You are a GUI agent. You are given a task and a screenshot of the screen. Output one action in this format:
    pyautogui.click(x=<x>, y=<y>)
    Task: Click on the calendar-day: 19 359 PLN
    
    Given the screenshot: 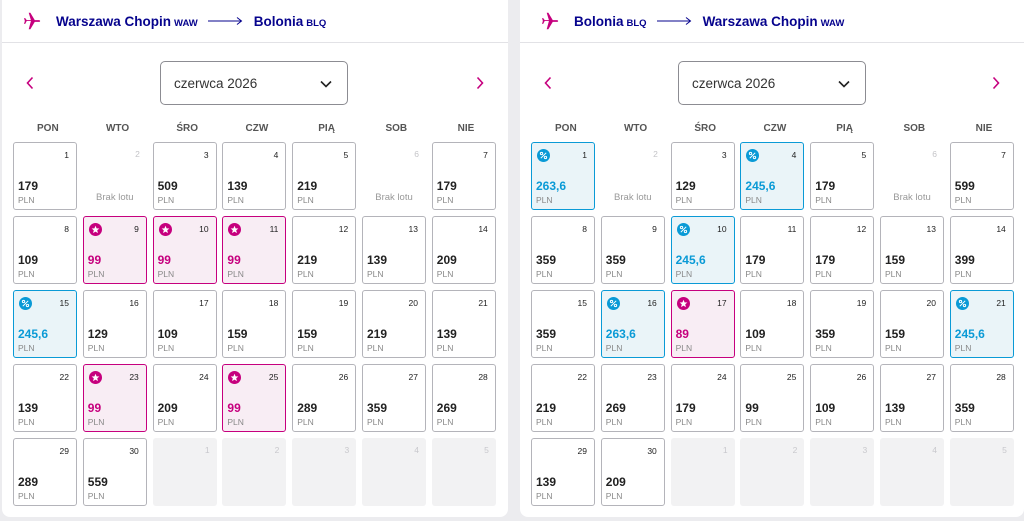 What is the action you would take?
    pyautogui.click(x=842, y=324)
    